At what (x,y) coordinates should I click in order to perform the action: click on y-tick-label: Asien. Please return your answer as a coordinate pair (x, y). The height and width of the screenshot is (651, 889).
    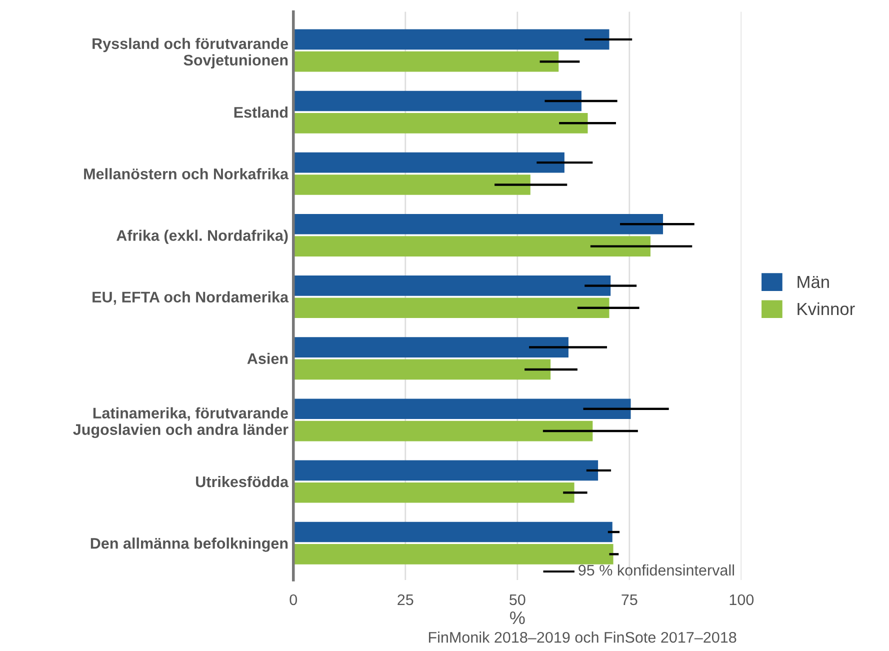
    Looking at the image, I should click on (267, 358).